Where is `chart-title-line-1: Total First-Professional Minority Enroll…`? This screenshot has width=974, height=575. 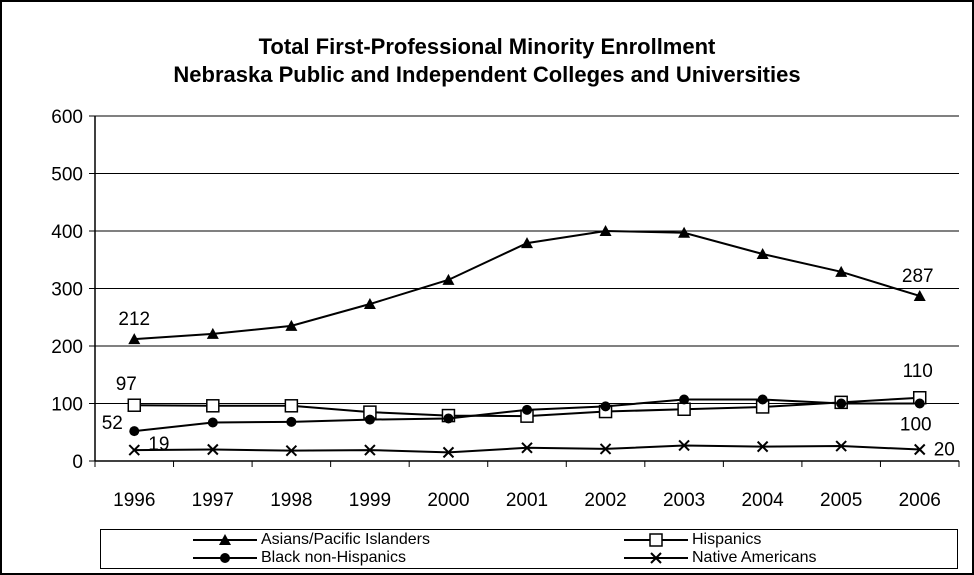 chart-title-line-1: Total First-Professional Minority Enroll… is located at coordinates (487, 46).